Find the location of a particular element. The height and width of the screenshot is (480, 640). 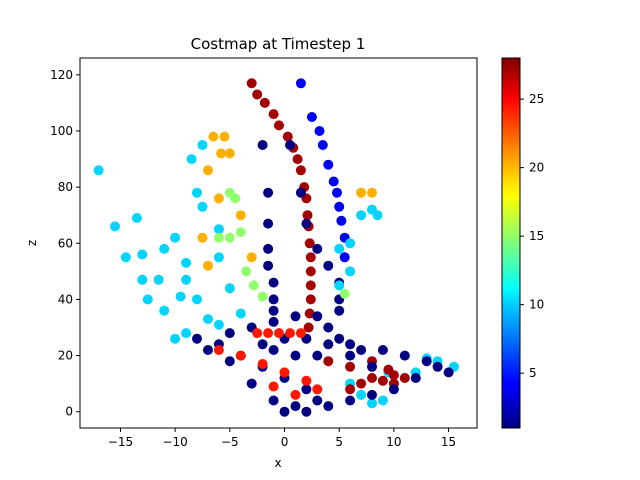

x-axis-ticks: −15 −10 −5 0 5 10 15 is located at coordinates (282, 438).